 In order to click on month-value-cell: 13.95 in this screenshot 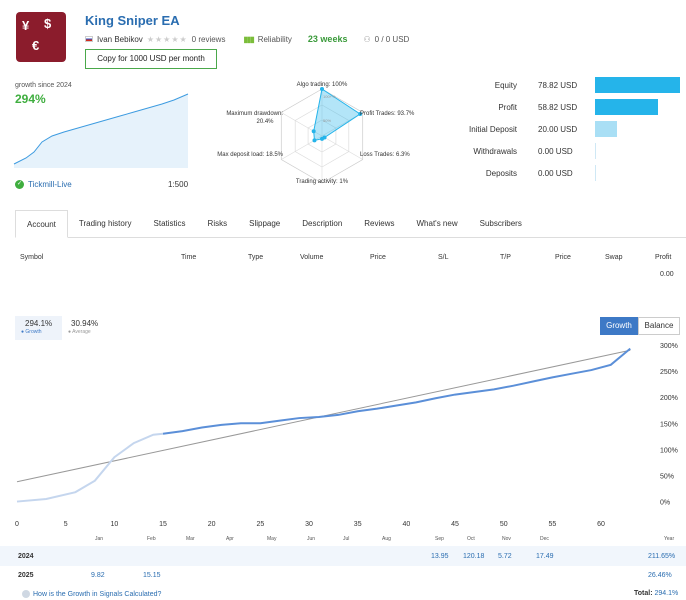, I will do `click(440, 556)`.